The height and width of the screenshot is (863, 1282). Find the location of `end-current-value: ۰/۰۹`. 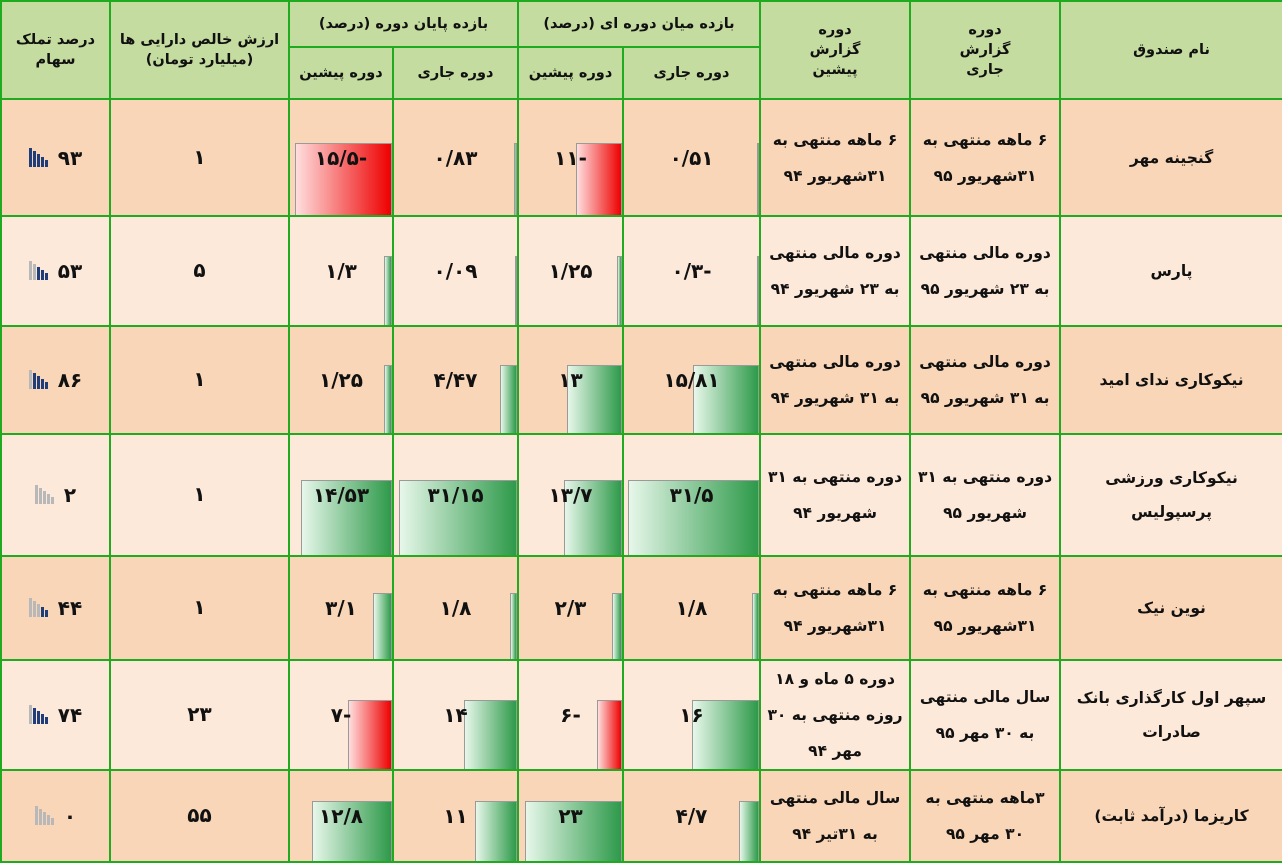

end-current-value: ۰/۰۹ is located at coordinates (455, 271).